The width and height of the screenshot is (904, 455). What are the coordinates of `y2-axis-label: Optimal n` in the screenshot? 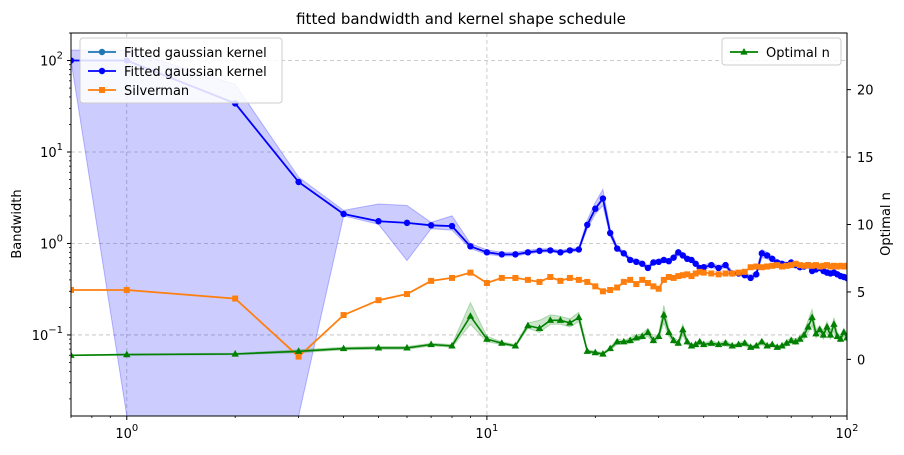 It's located at (886, 224).